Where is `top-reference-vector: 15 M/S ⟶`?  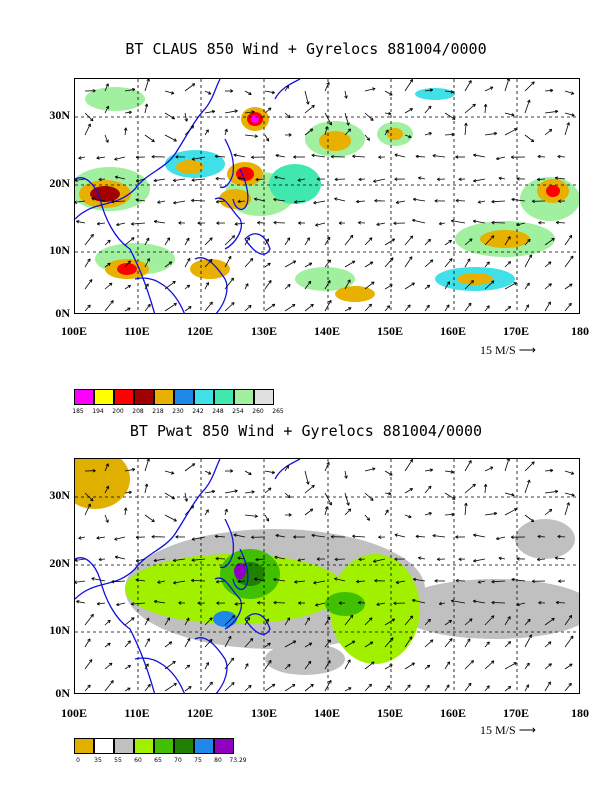 top-reference-vector: 15 M/S ⟶ is located at coordinates (508, 350).